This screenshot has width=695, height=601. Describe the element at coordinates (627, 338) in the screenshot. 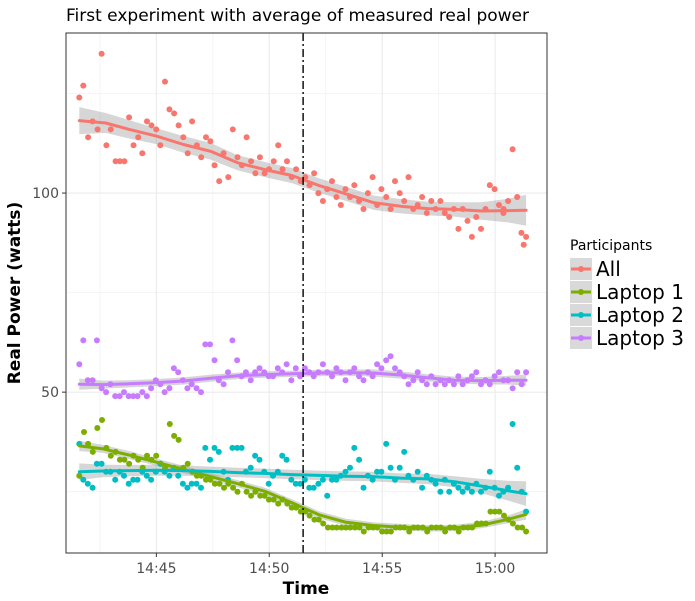

I see `legend-item: Laptop 3` at that location.